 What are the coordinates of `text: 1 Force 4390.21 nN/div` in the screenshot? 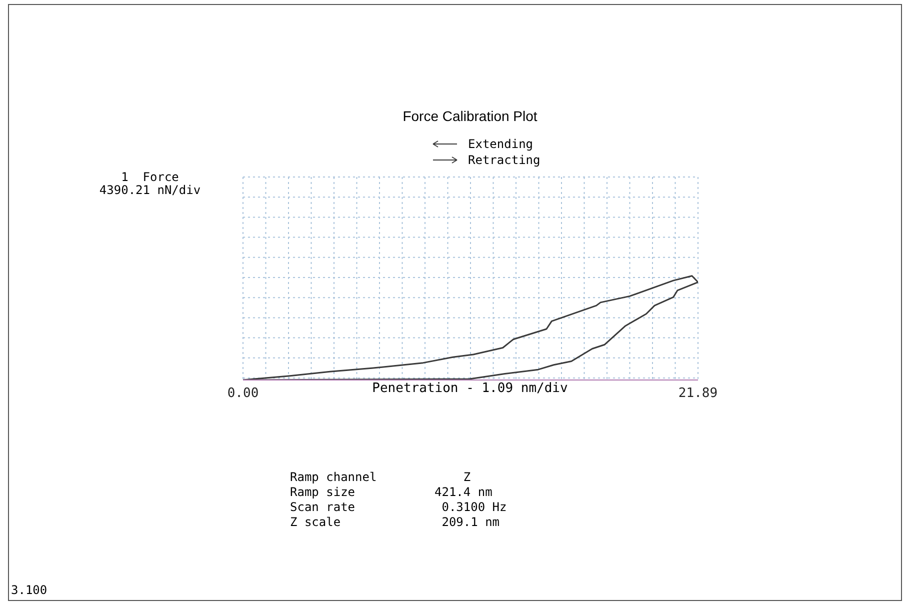 It's located at (150, 183).